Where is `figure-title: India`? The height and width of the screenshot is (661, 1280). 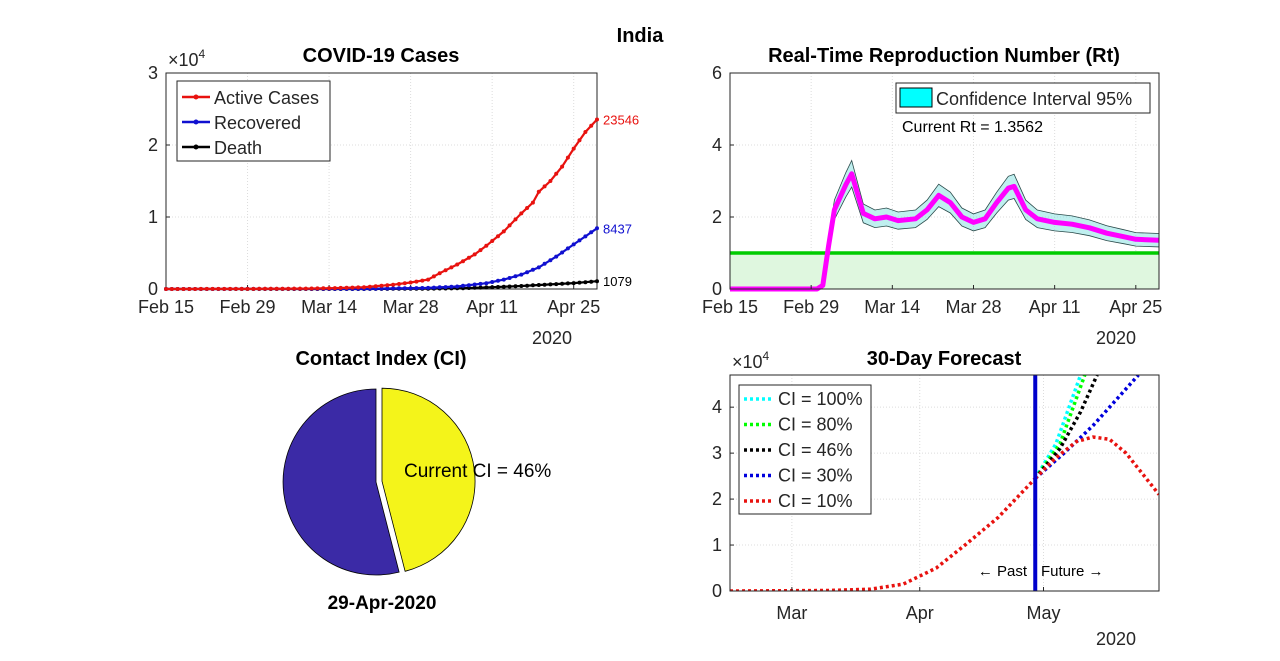
figure-title: India is located at coordinates (641, 36).